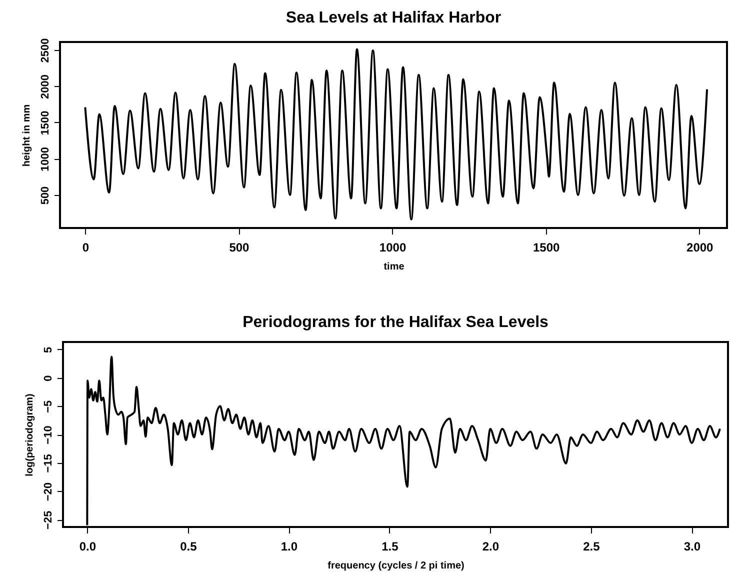 This screenshot has height=578, width=730. What do you see at coordinates (491, 547) in the screenshot?
I see `x-tick-label: 2.0` at bounding box center [491, 547].